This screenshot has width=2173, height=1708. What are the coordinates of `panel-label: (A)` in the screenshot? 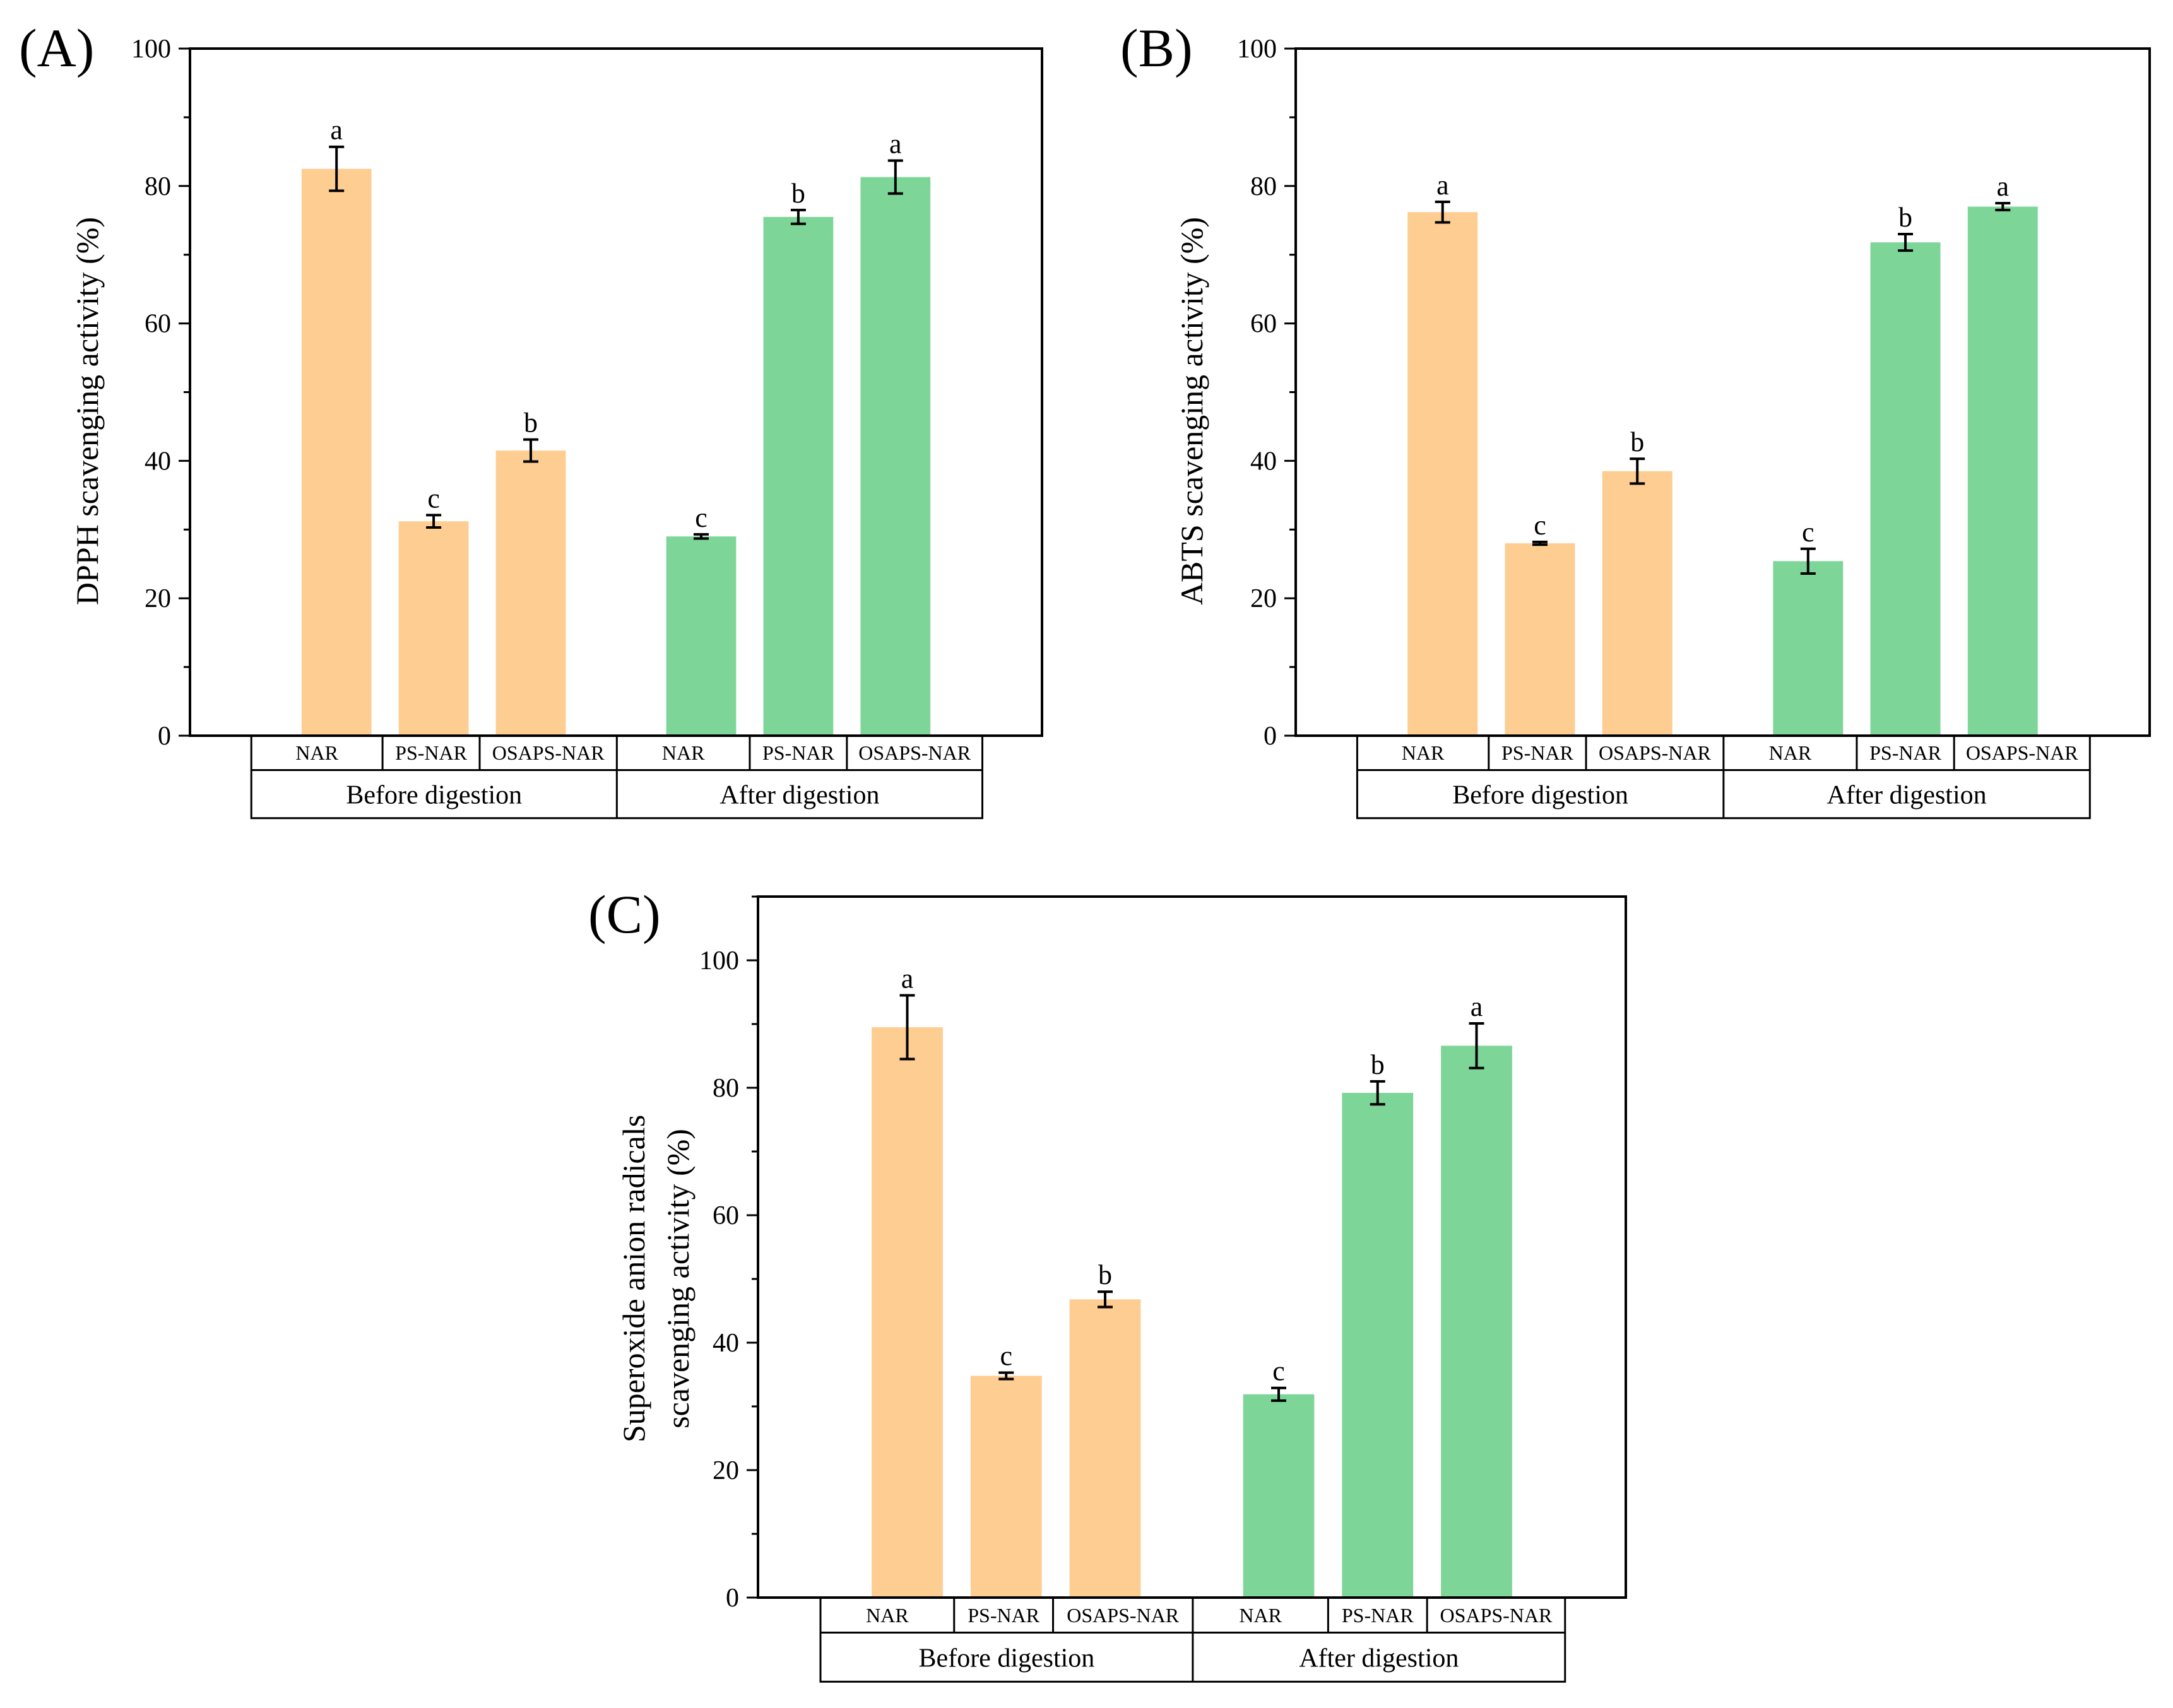 It's located at (56, 48).